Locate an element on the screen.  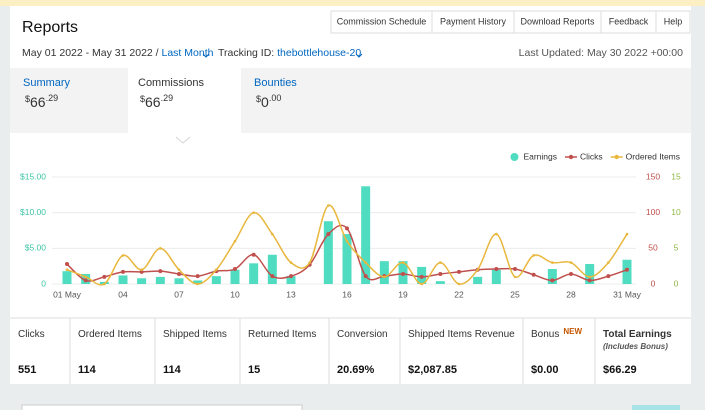
y-tick-label: 10 is located at coordinates (676, 212).